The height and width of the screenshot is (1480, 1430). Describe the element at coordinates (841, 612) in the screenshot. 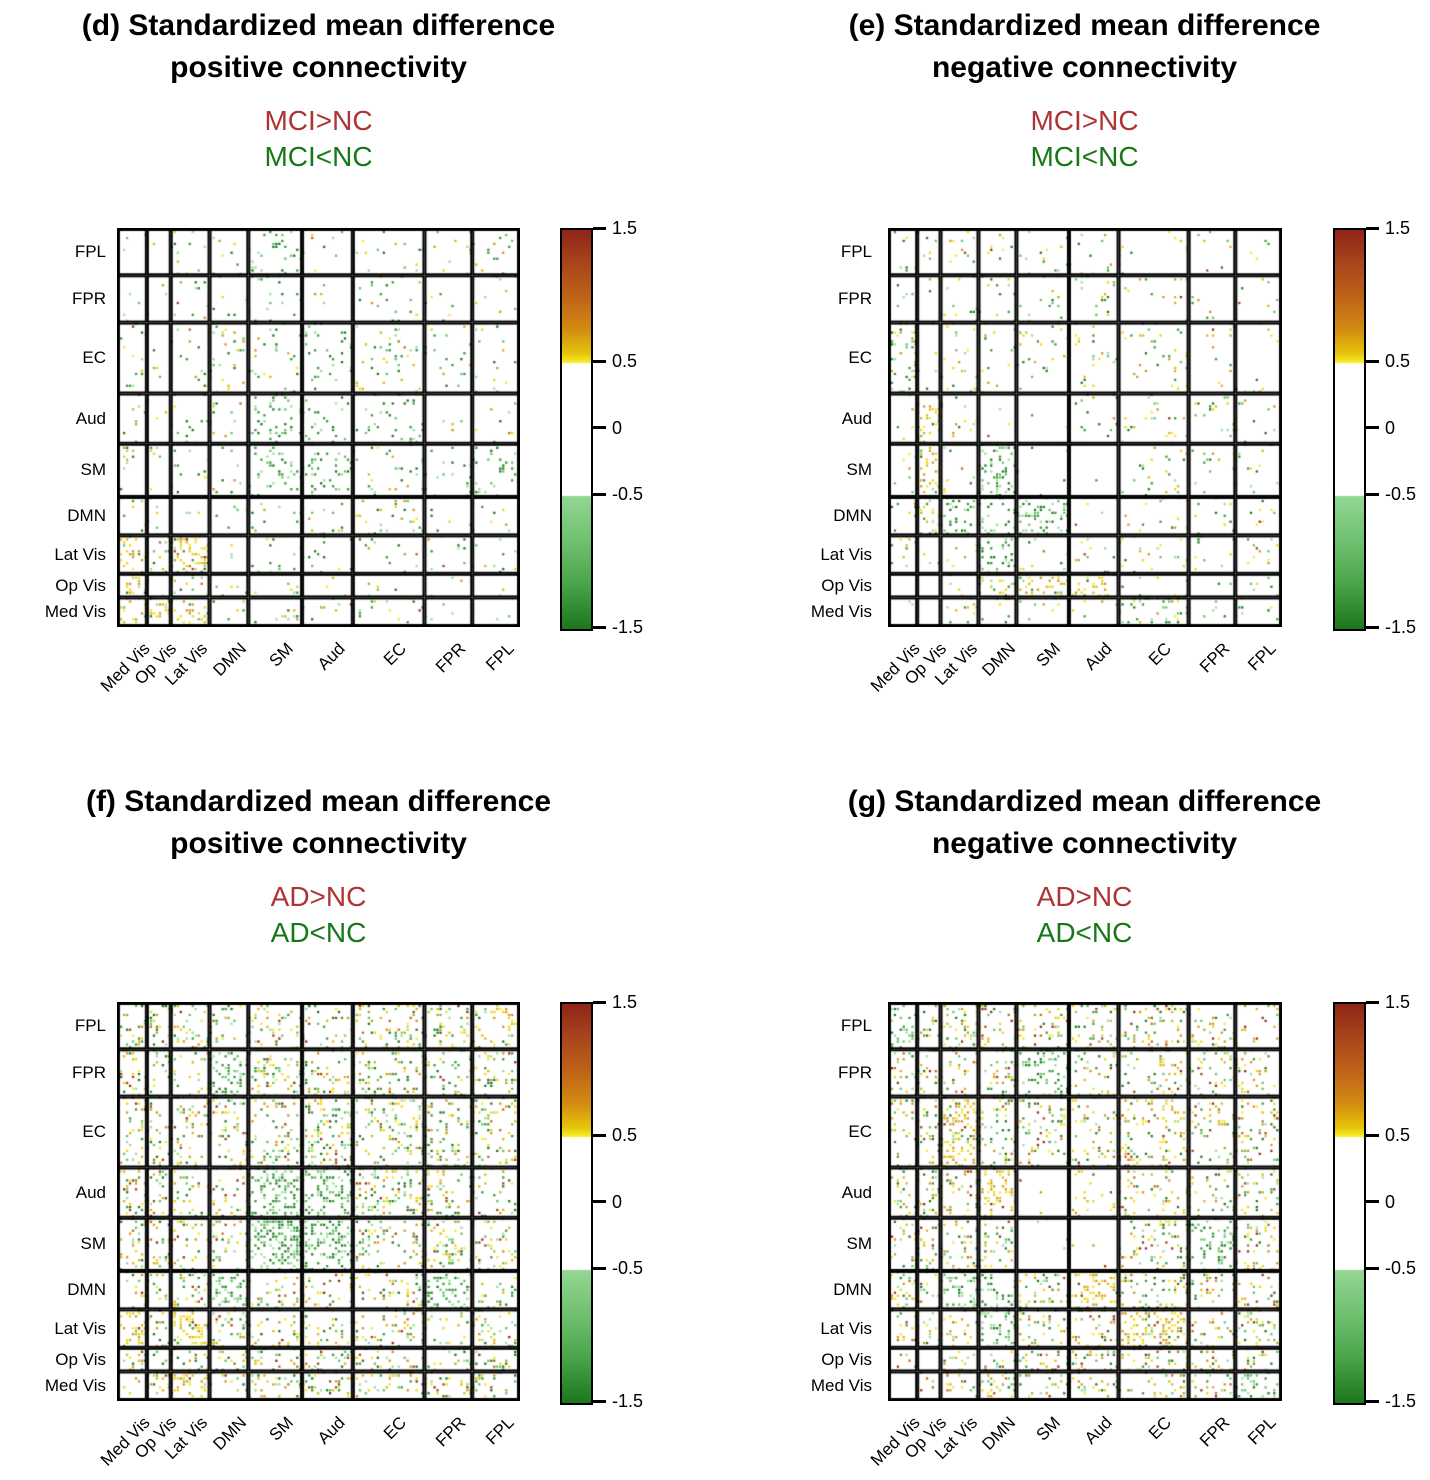

I see `row-label-e-med-vis: Med Vis` at that location.